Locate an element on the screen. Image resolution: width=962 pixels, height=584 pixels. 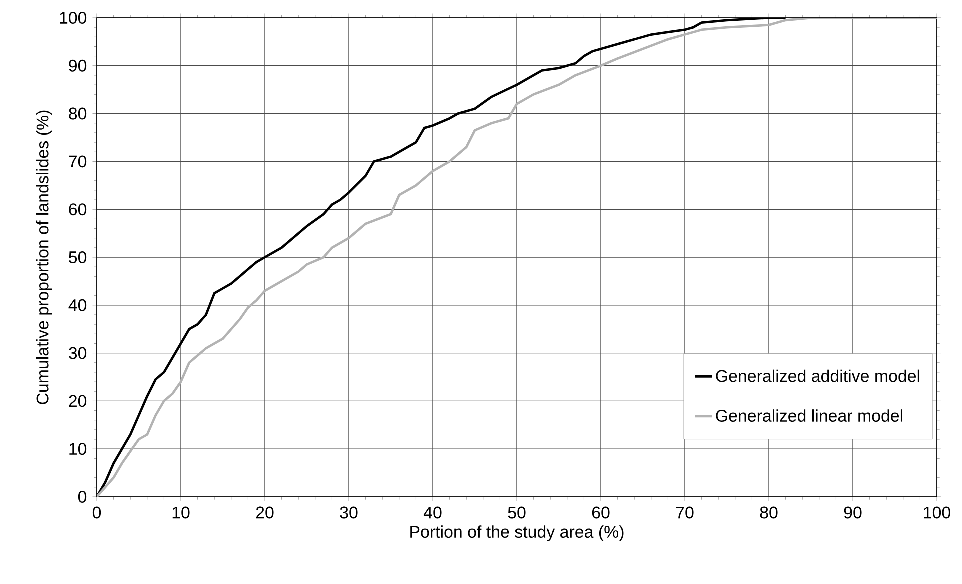
y-tick-label: 90 is located at coordinates (78, 66).